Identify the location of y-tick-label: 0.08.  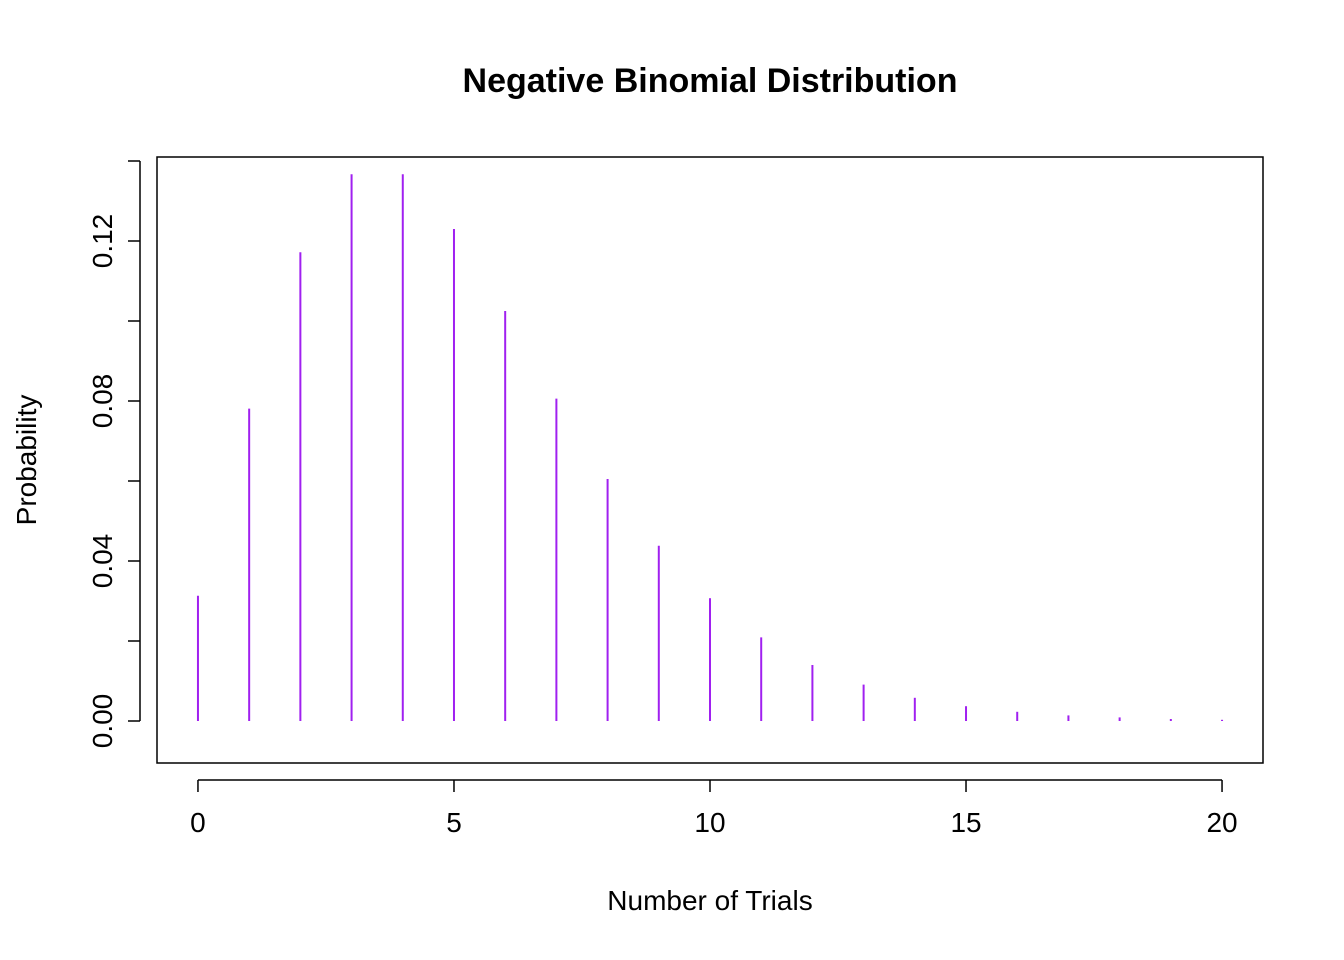
(102, 401).